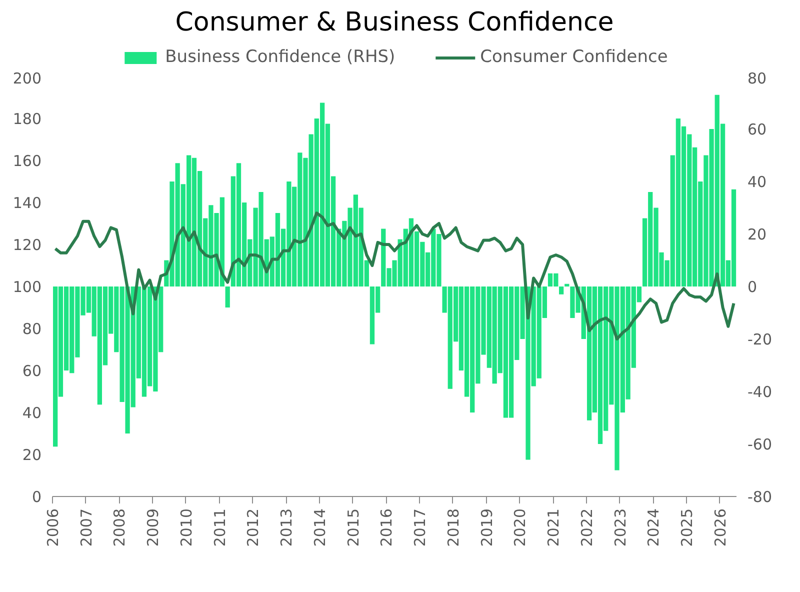 This screenshot has width=800, height=592. Describe the element at coordinates (757, 129) in the screenshot. I see `y2-tick-label: 60` at that location.